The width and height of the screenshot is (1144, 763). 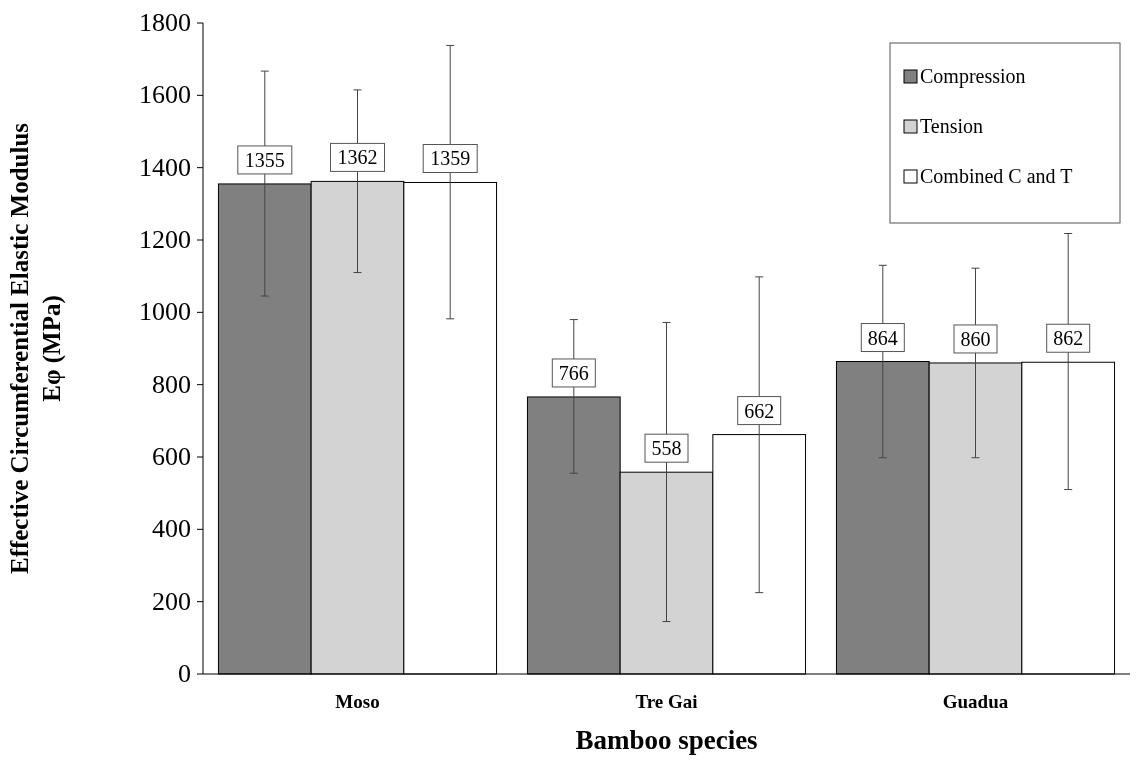 What do you see at coordinates (171, 456) in the screenshot?
I see `y-tick-label: 600` at bounding box center [171, 456].